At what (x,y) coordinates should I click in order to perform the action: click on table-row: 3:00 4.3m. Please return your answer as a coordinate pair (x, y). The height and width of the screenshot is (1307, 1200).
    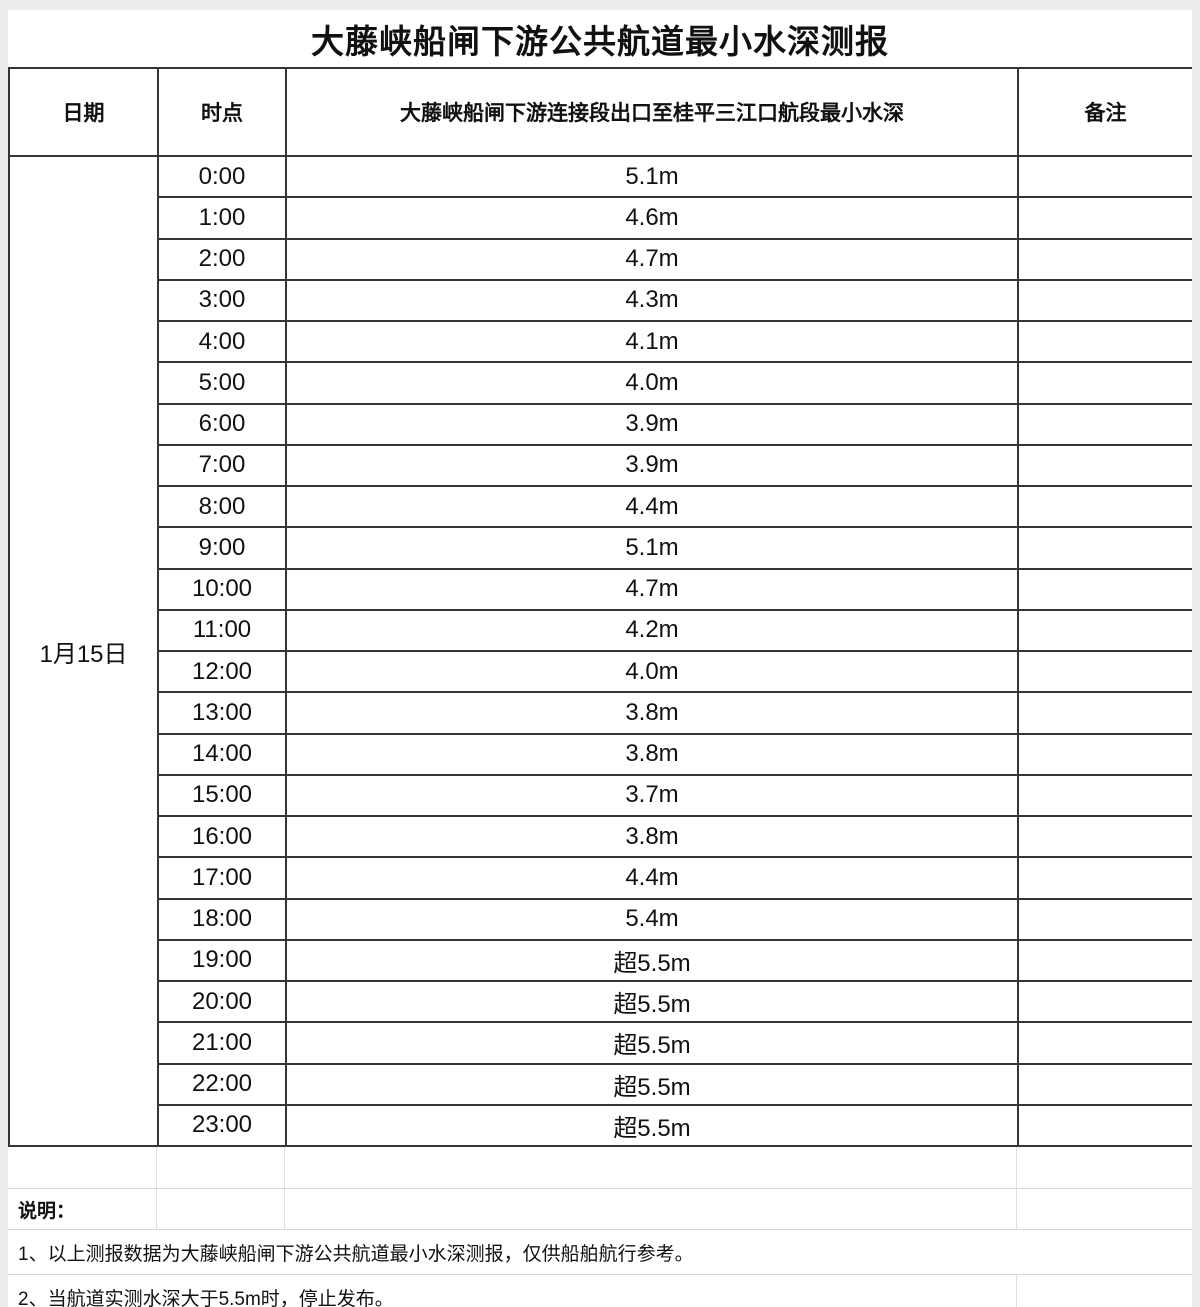
    Looking at the image, I should click on (600, 300).